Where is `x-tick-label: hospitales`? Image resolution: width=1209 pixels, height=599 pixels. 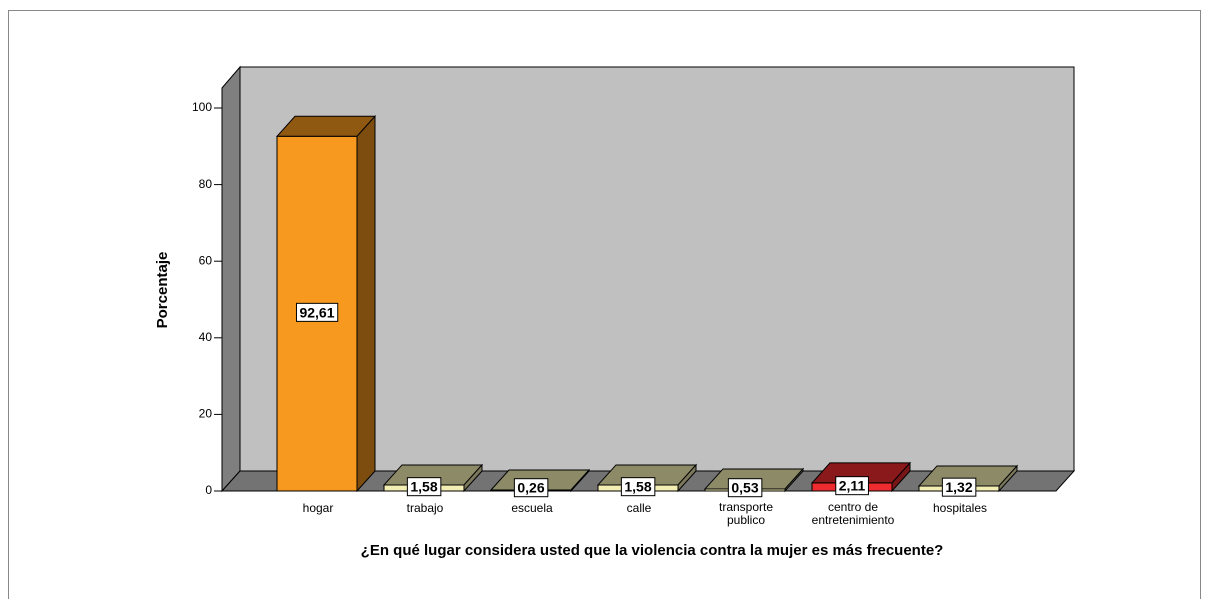
x-tick-label: hospitales is located at coordinates (960, 508).